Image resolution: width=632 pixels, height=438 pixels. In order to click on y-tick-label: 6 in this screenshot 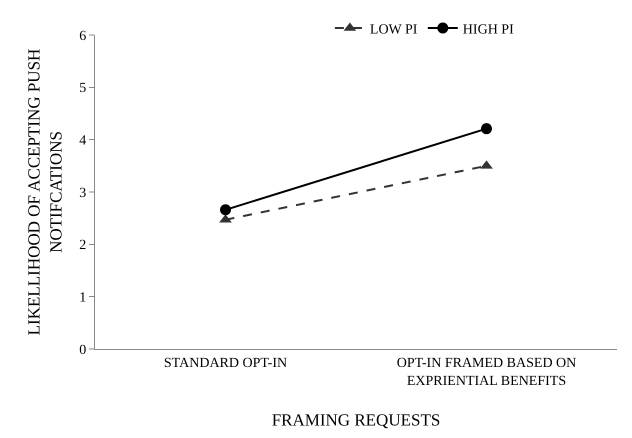, I will do `click(82, 36)`.